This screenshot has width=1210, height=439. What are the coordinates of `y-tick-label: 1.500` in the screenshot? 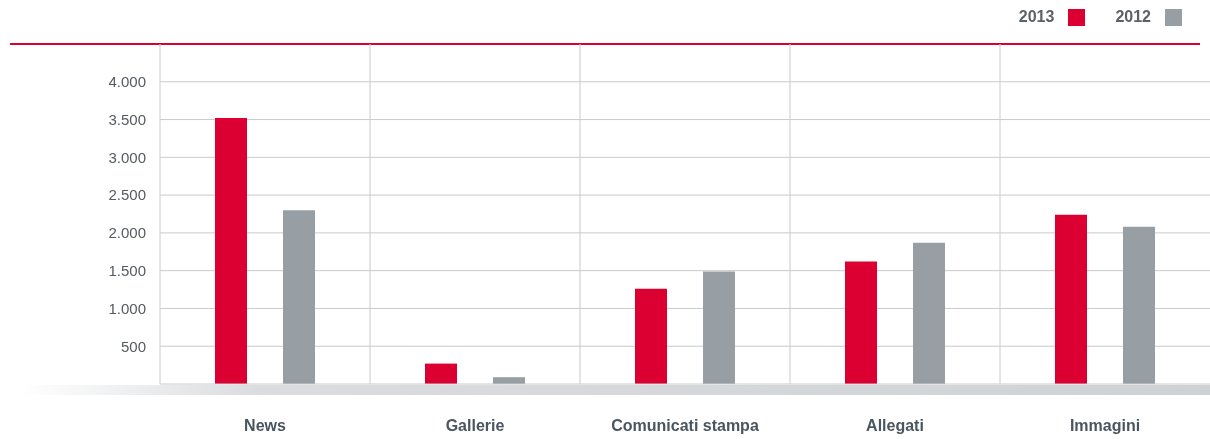 It's located at (127, 270).